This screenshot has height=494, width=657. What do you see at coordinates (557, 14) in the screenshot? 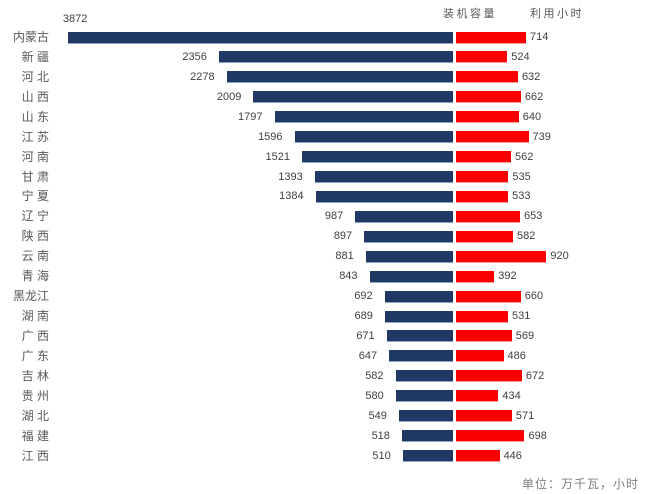
I see `legend-hours-label: 利用小时` at bounding box center [557, 14].